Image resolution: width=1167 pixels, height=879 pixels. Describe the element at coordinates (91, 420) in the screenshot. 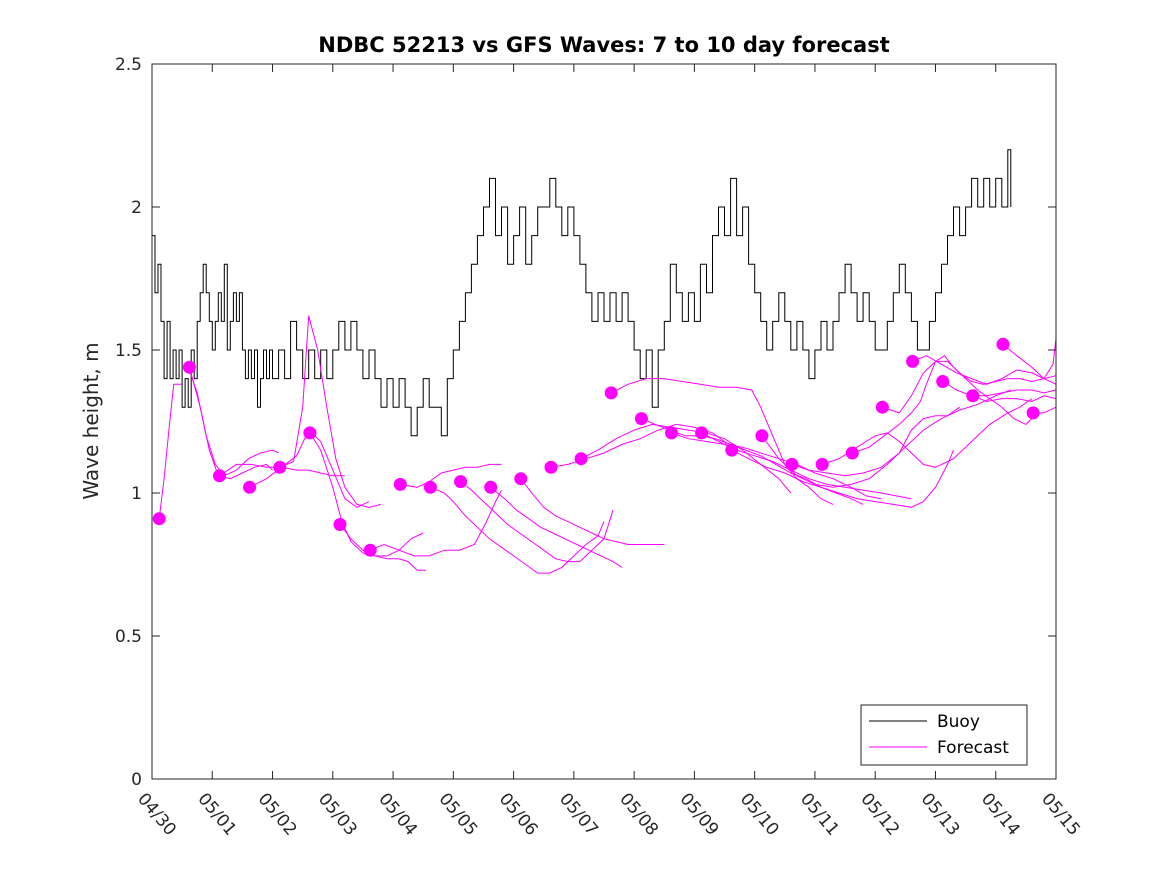

I see `y-axis-label: Wave height, m` at that location.